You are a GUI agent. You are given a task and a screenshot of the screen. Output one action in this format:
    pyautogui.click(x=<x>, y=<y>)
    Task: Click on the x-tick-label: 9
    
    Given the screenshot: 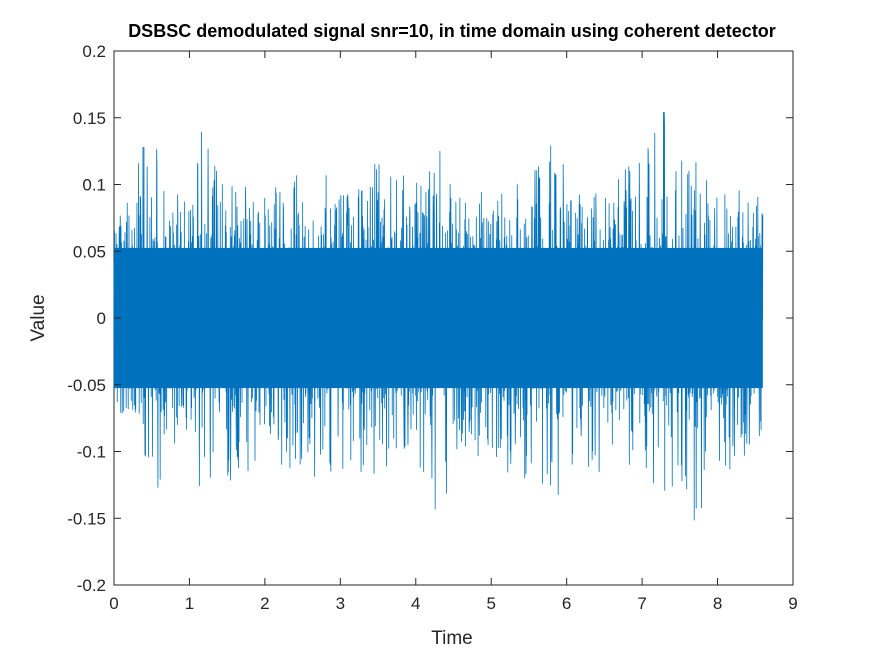 What is the action you would take?
    pyautogui.click(x=792, y=603)
    